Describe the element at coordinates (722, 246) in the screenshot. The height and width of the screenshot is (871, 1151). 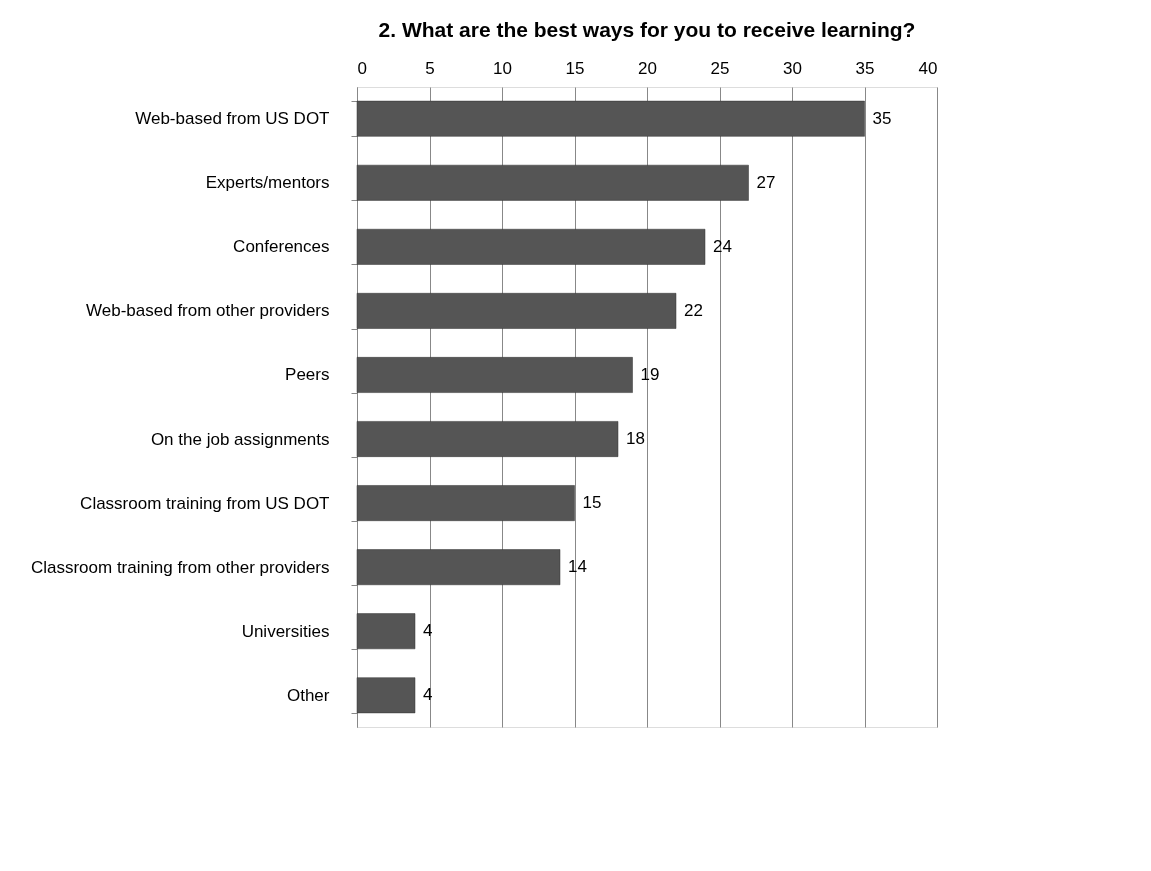
I see `data-label: 24` at that location.